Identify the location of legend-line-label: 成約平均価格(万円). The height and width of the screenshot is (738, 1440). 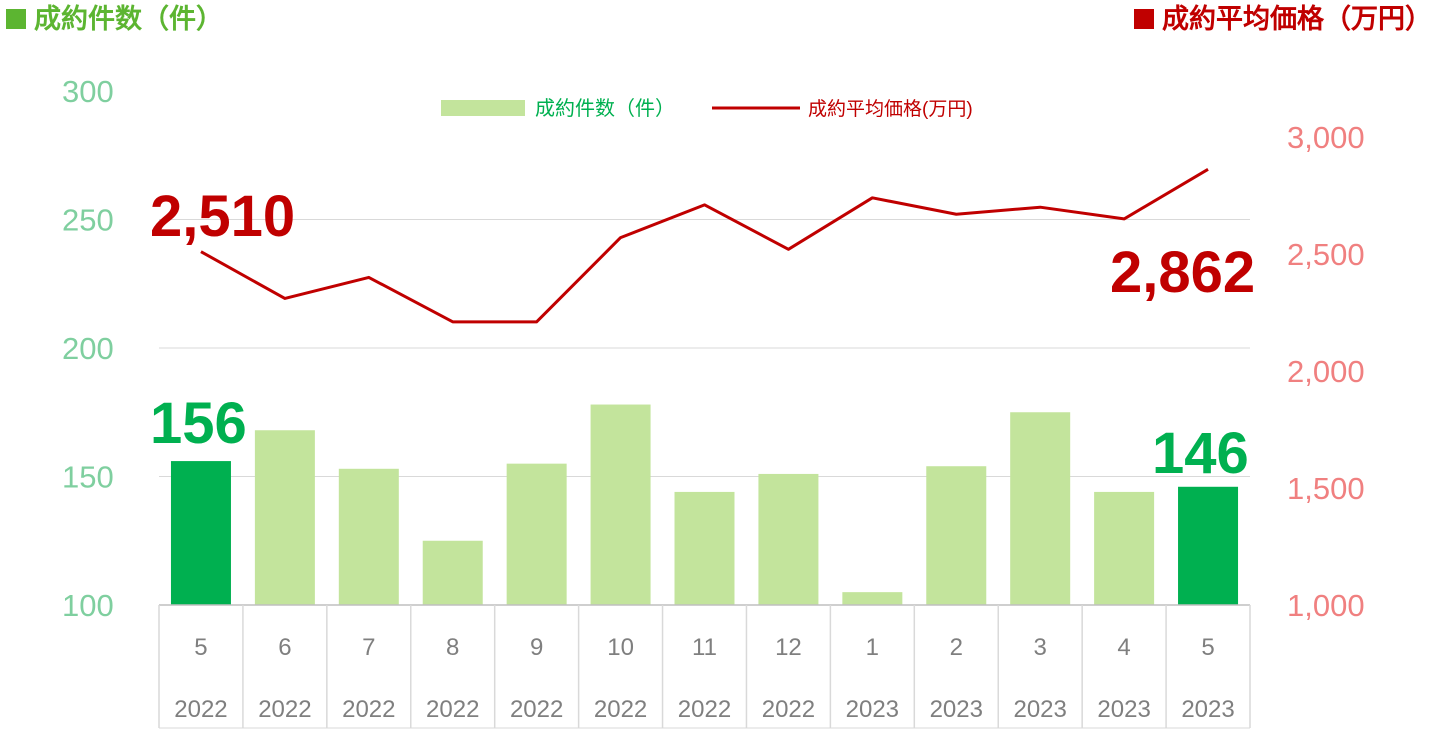
(890, 109).